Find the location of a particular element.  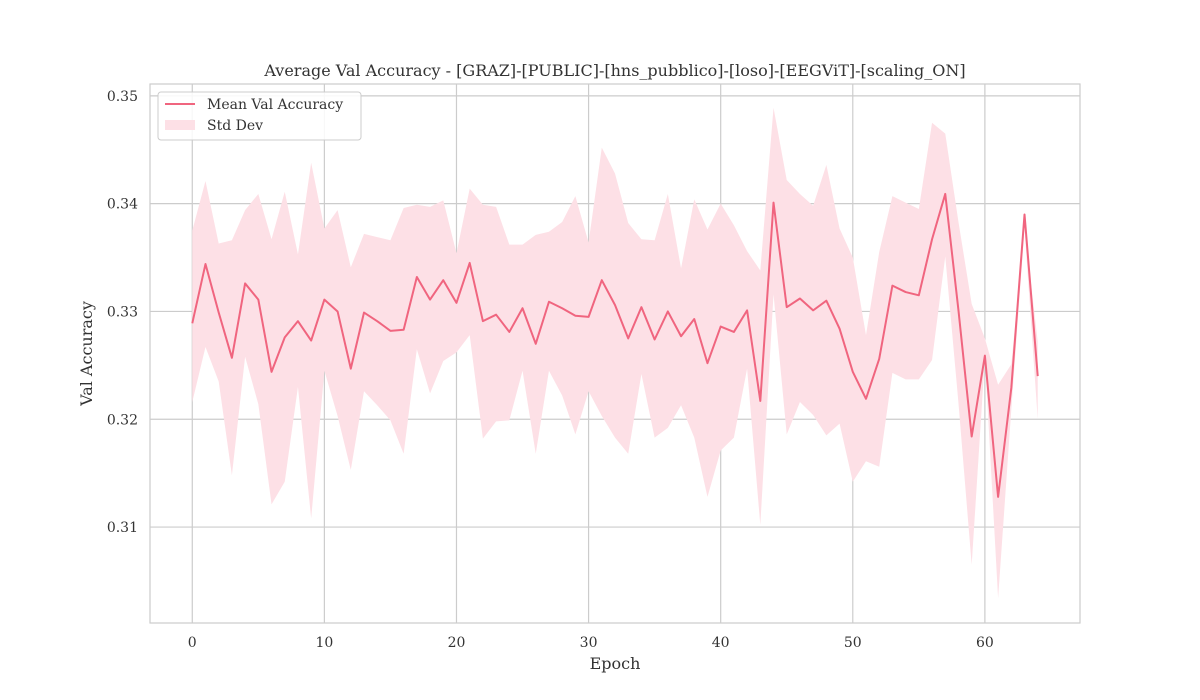

x-tick-label: 10 is located at coordinates (324, 643).